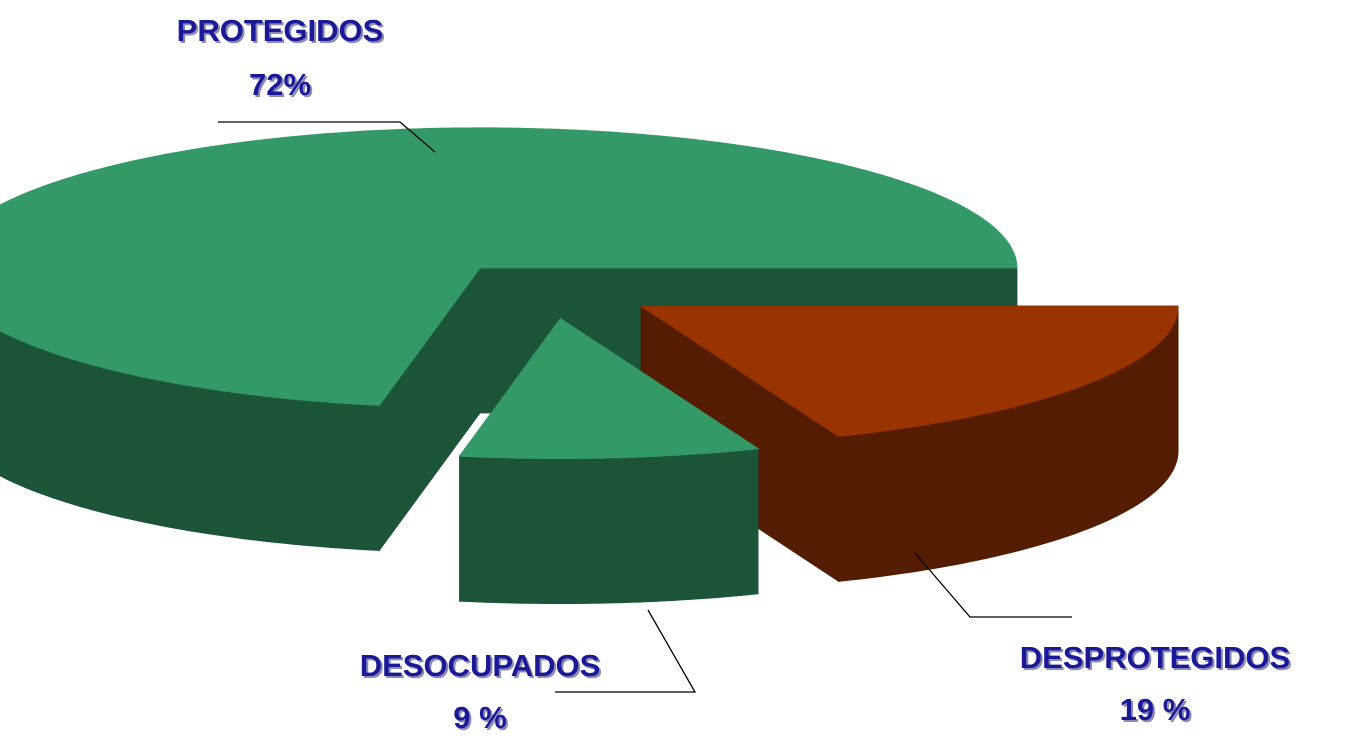 Image resolution: width=1346 pixels, height=738 pixels. Describe the element at coordinates (479, 717) in the screenshot. I see `slice-value: 9 %` at that location.